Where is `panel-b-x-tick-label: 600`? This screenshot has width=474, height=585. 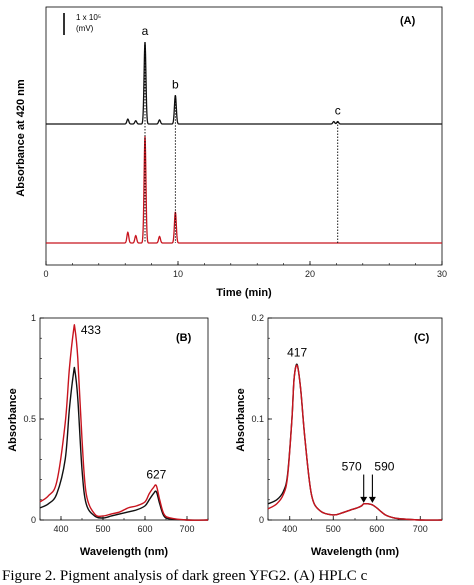
panel-b-x-tick-label: 600 is located at coordinates (144, 529).